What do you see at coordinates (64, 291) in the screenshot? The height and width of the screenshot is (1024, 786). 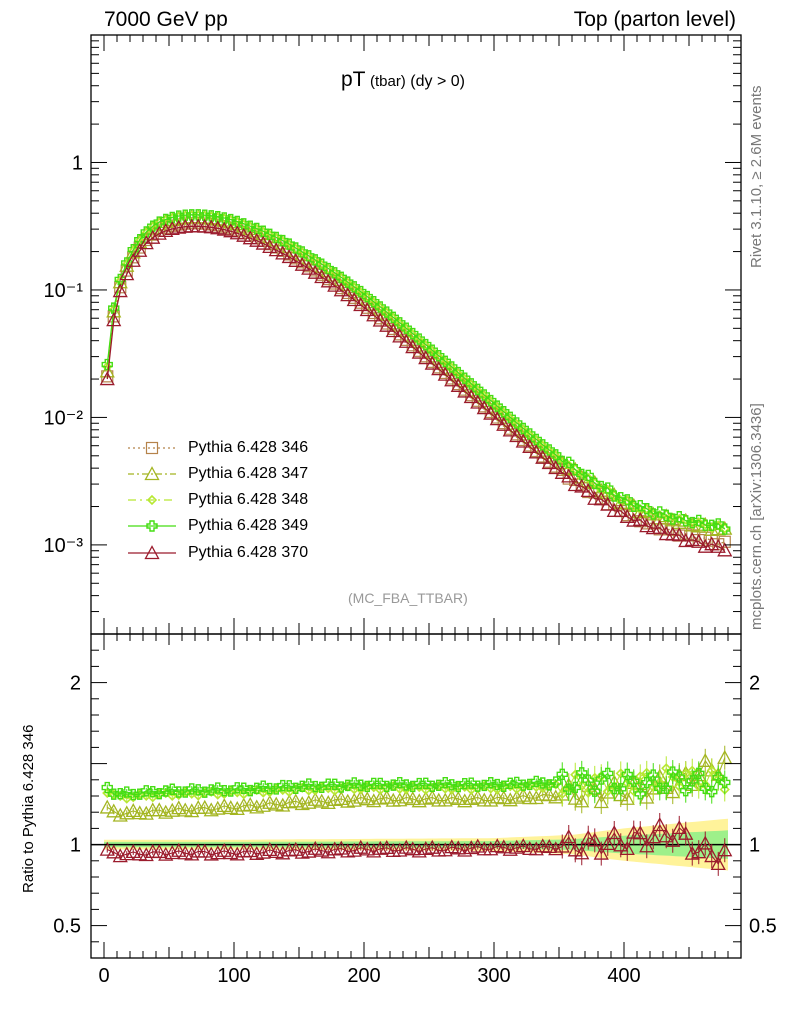 I see `y-tick-label: 10⁻¹` at bounding box center [64, 291].